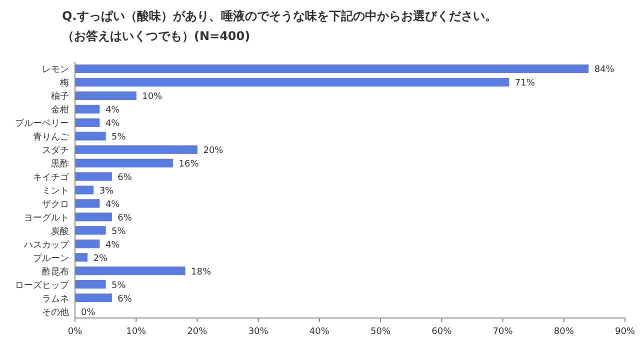  I want to click on y-tick-label: レモン, so click(55, 70).